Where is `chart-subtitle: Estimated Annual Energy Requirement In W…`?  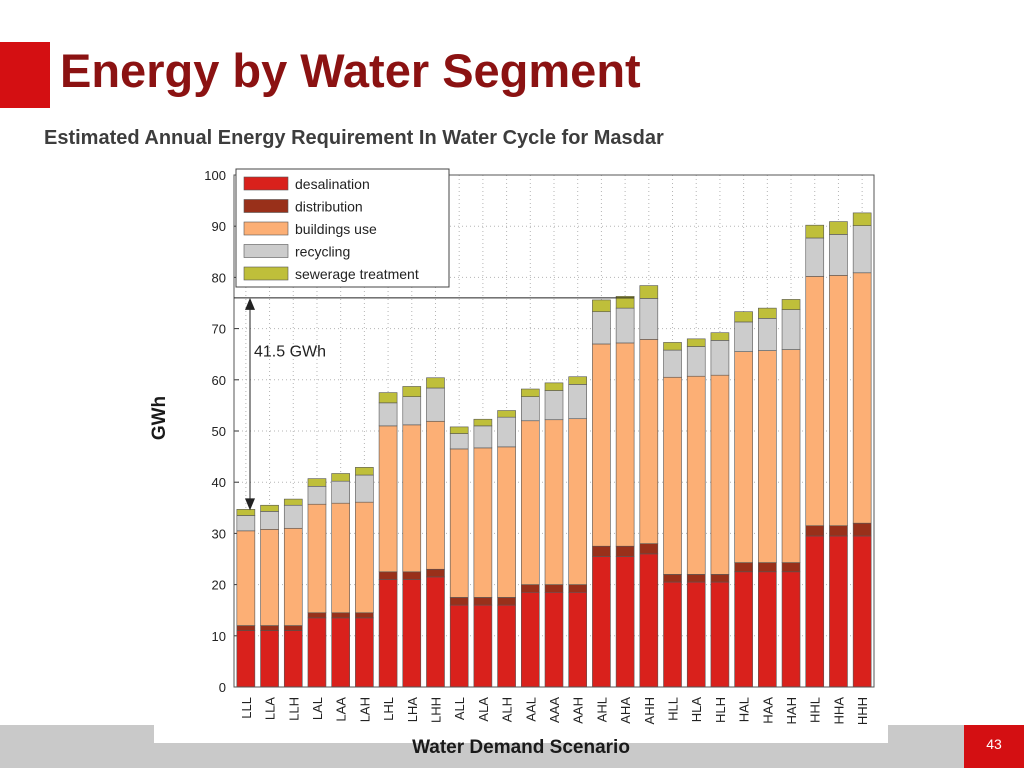
chart-subtitle: Estimated Annual Energy Requirement In W… is located at coordinates (354, 138).